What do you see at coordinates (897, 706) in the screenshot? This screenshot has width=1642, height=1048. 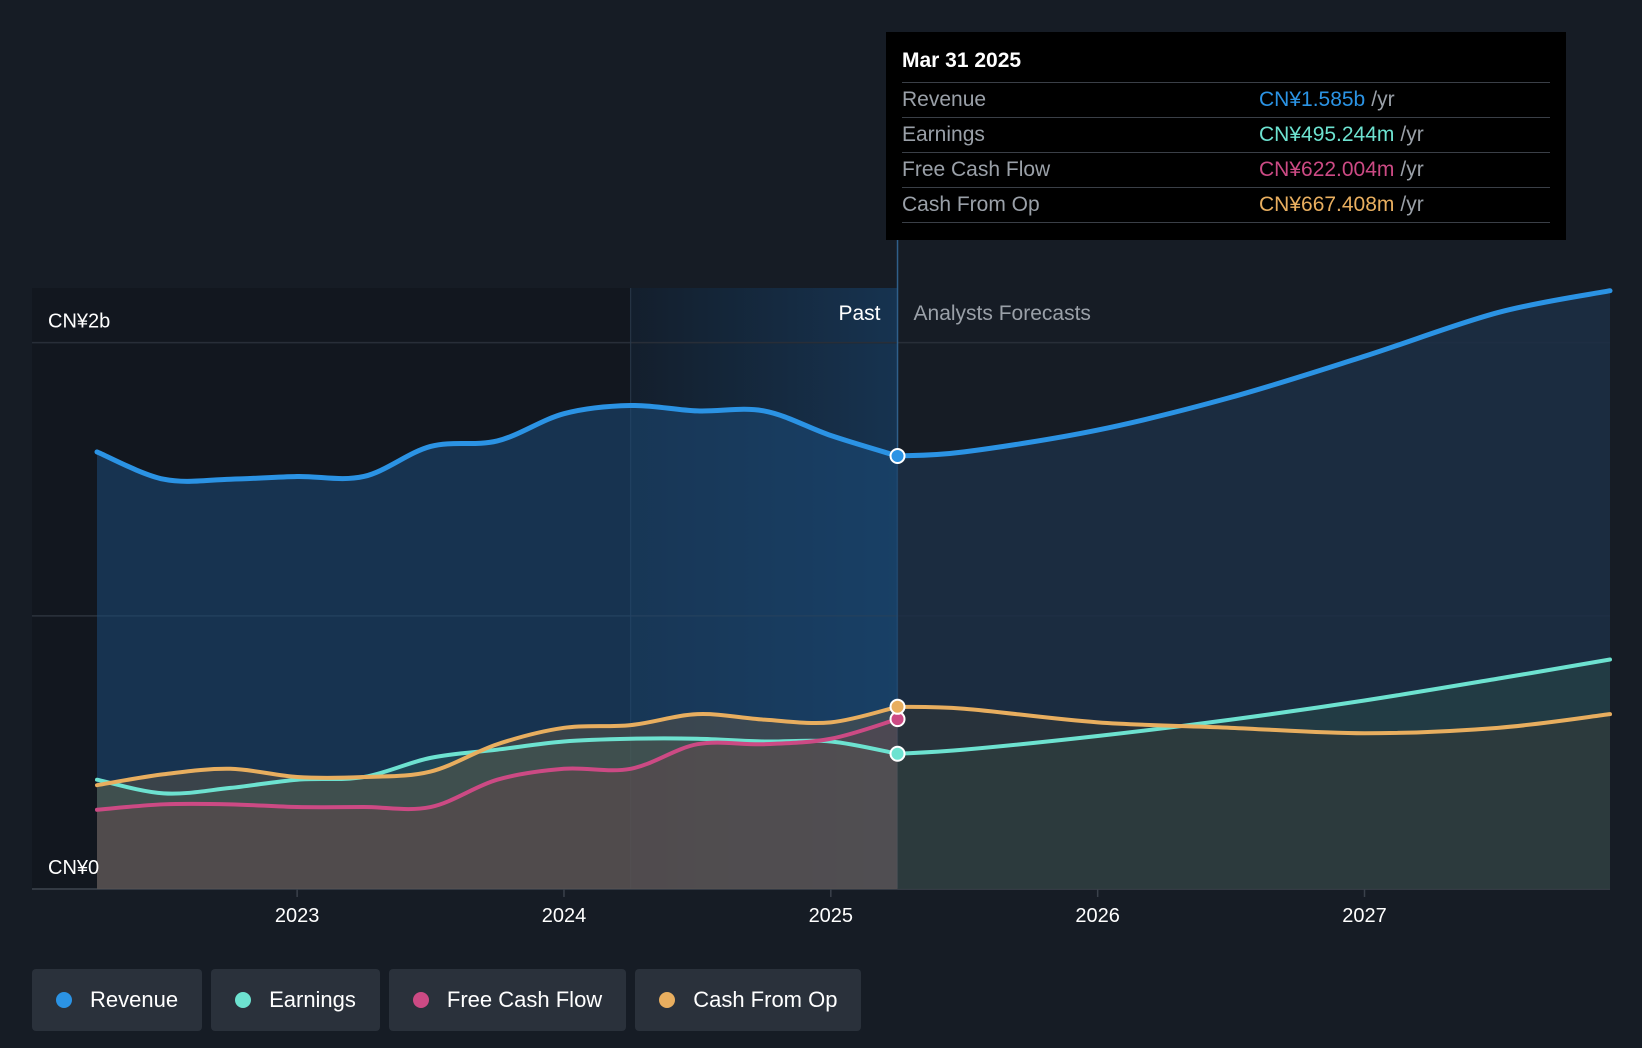 I see `marker-cash-from-op` at bounding box center [897, 706].